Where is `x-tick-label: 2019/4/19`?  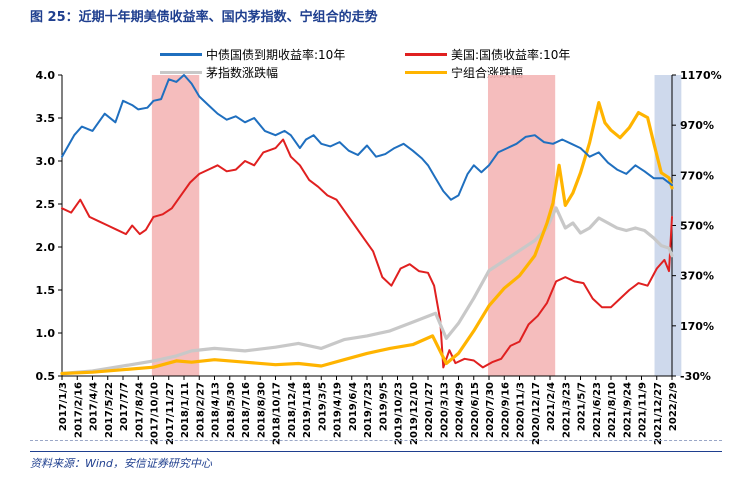
x-tick-label: 2019/4/19 is located at coordinates (338, 410).